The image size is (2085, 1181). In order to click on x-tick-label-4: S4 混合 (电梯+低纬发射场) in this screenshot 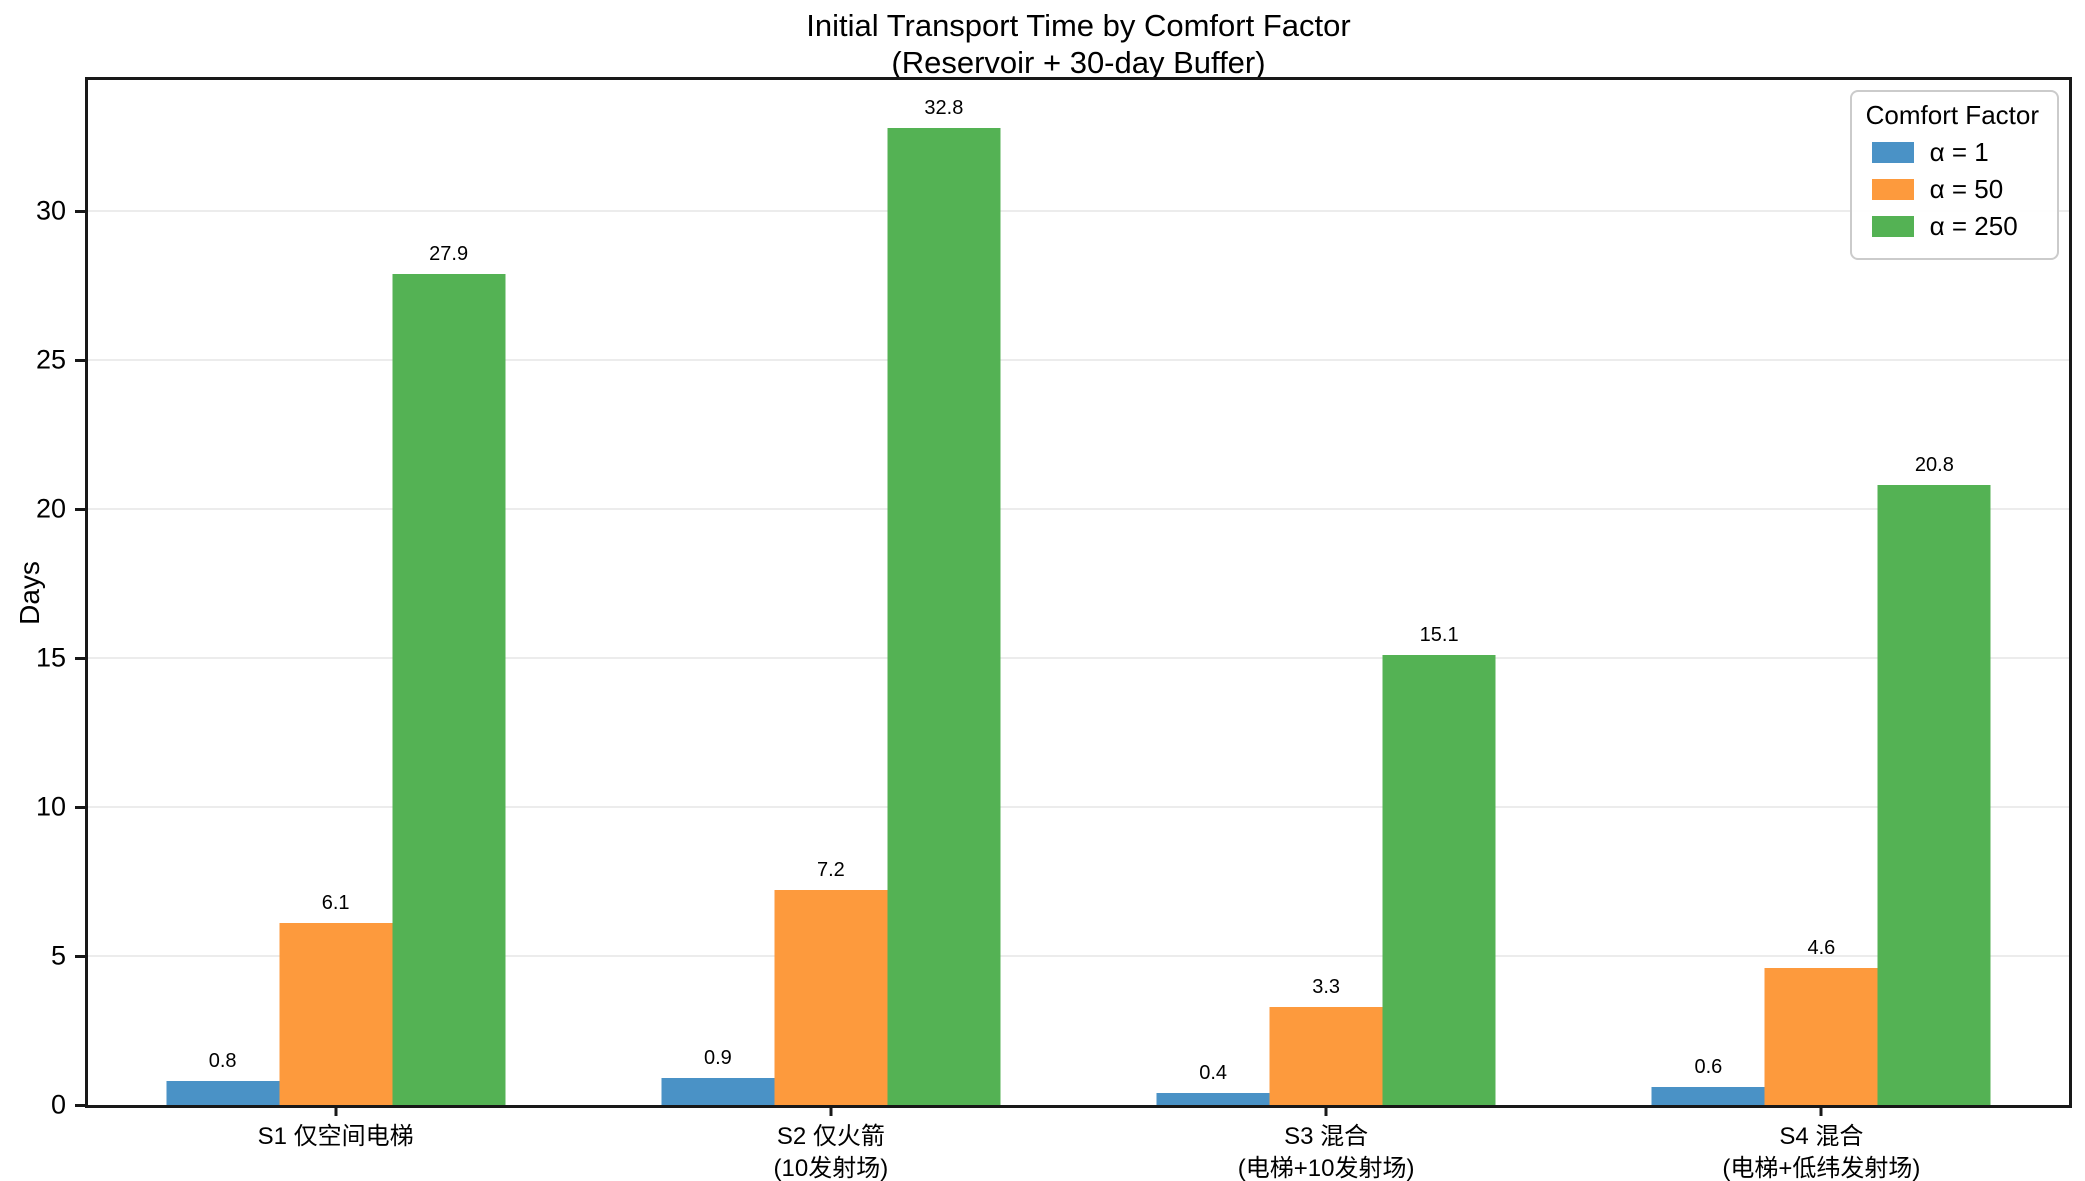, I will do `click(1821, 1151)`.